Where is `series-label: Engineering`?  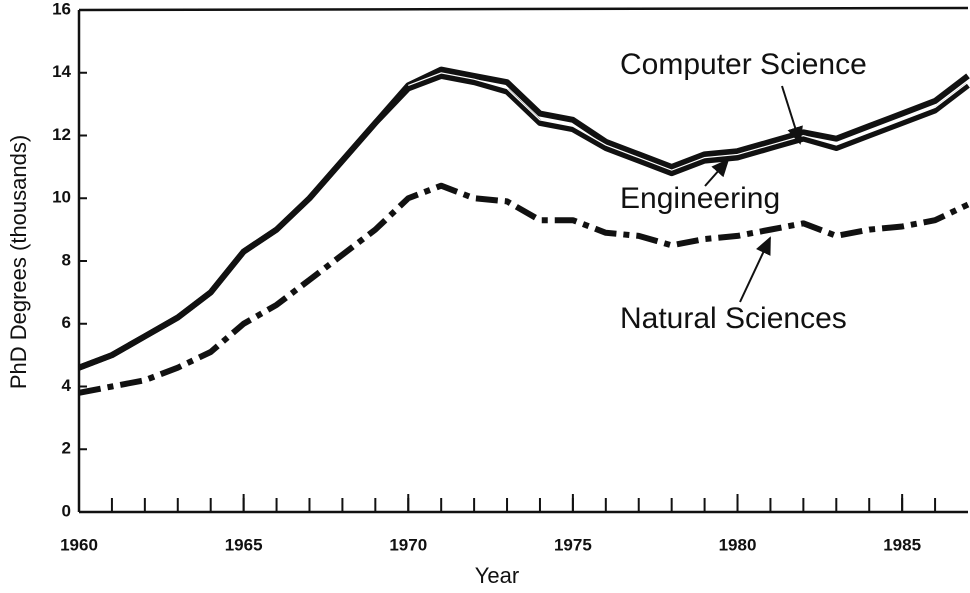
series-label: Engineering is located at coordinates (700, 198).